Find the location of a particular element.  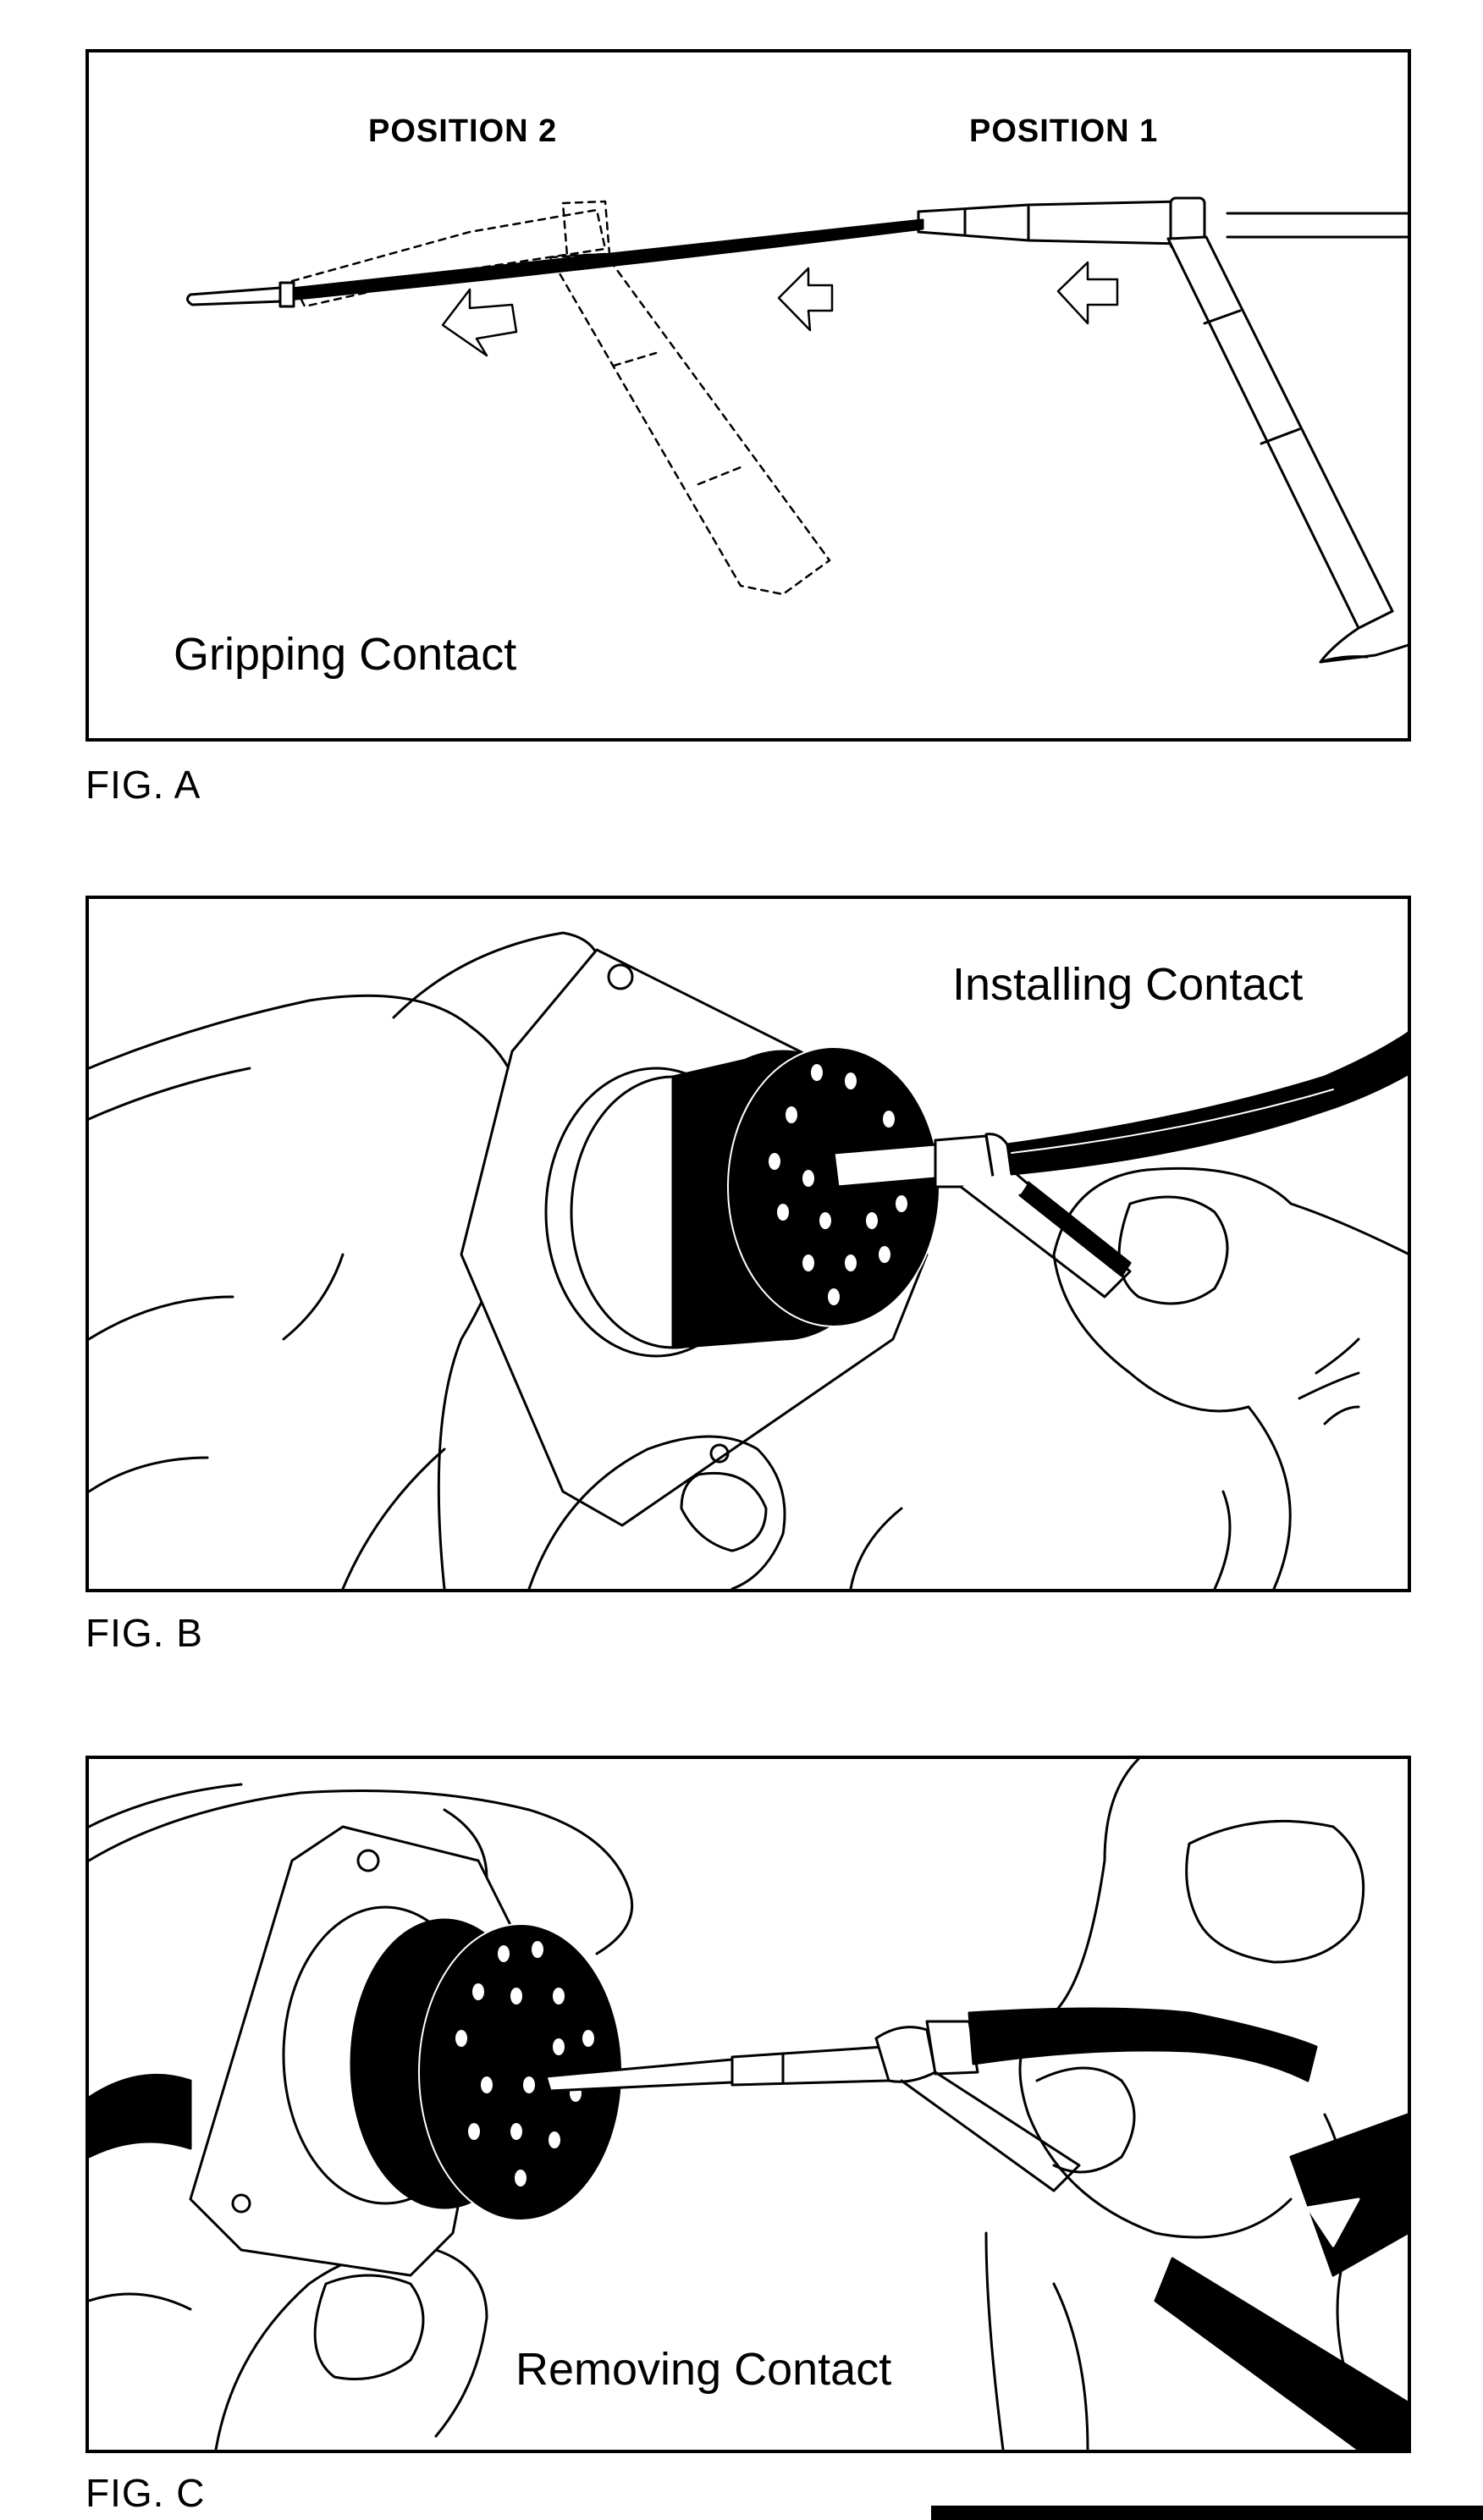

rear-cable is located at coordinates (140, 2116).